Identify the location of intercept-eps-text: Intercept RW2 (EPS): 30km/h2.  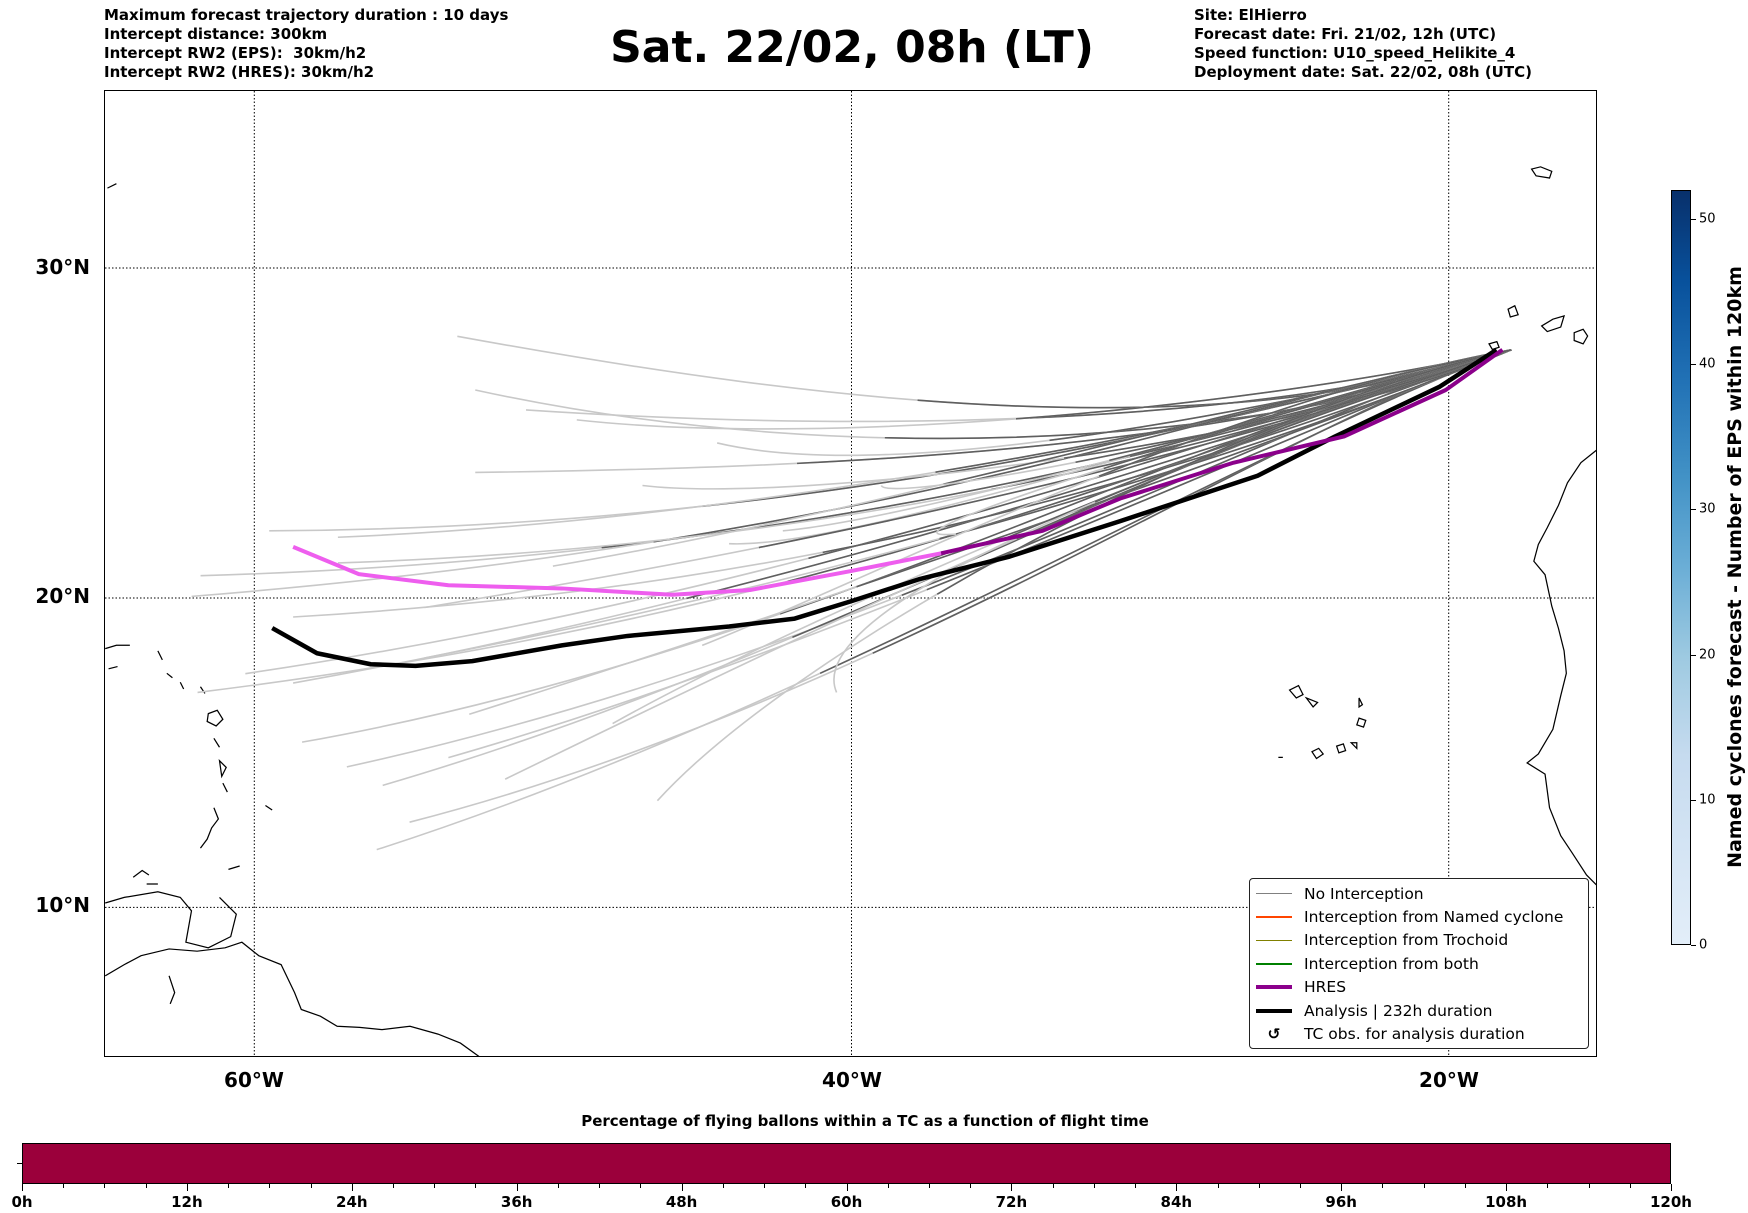
(235, 53).